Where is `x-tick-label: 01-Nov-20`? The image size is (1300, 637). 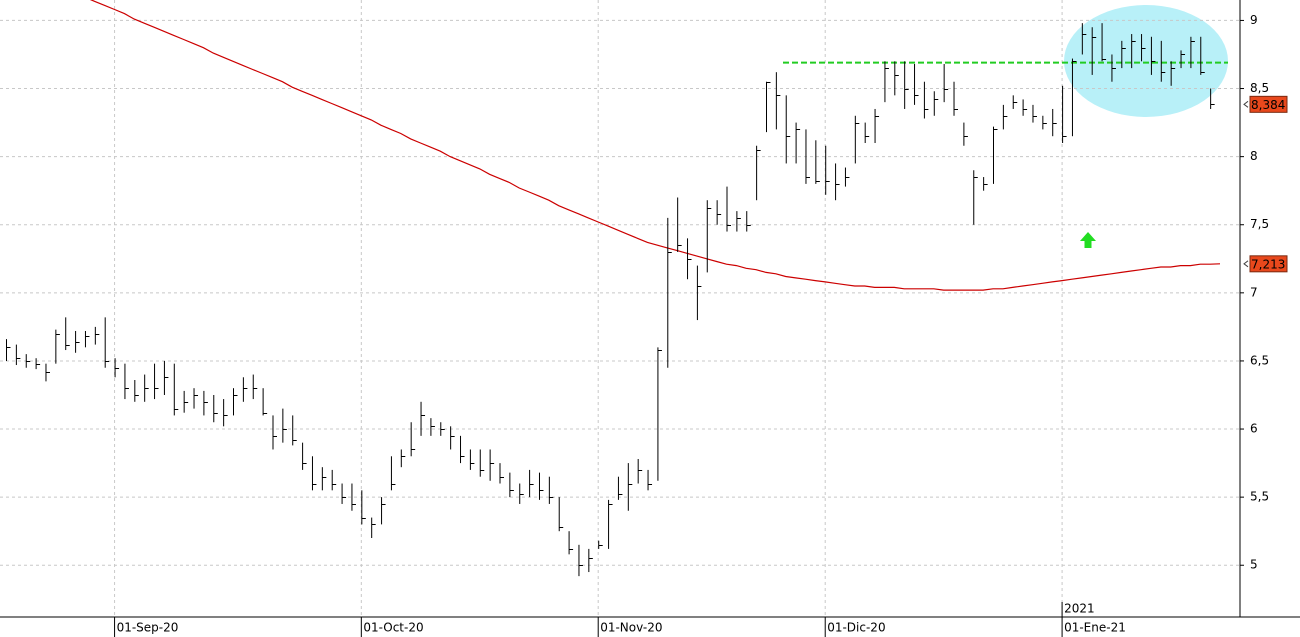
x-tick-label: 01-Nov-20 is located at coordinates (631, 628).